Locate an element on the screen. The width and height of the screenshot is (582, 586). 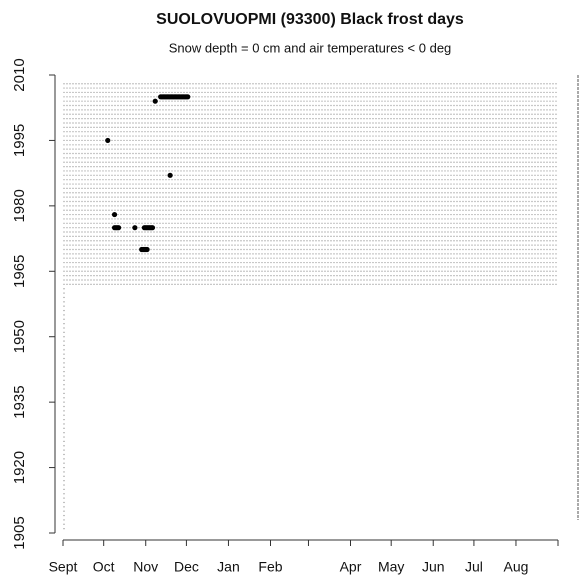
x-tick-label: Jun is located at coordinates (433, 567).